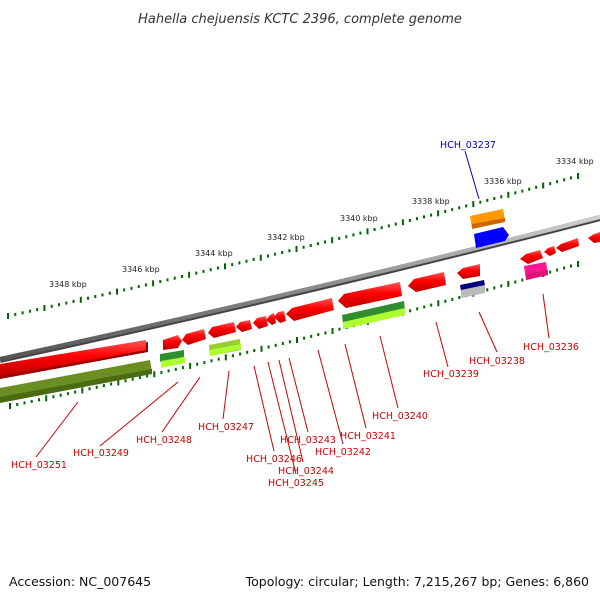 The height and width of the screenshot is (600, 600). What do you see at coordinates (575, 161) in the screenshot?
I see `scale-label-3334: 3334 kbp` at bounding box center [575, 161].